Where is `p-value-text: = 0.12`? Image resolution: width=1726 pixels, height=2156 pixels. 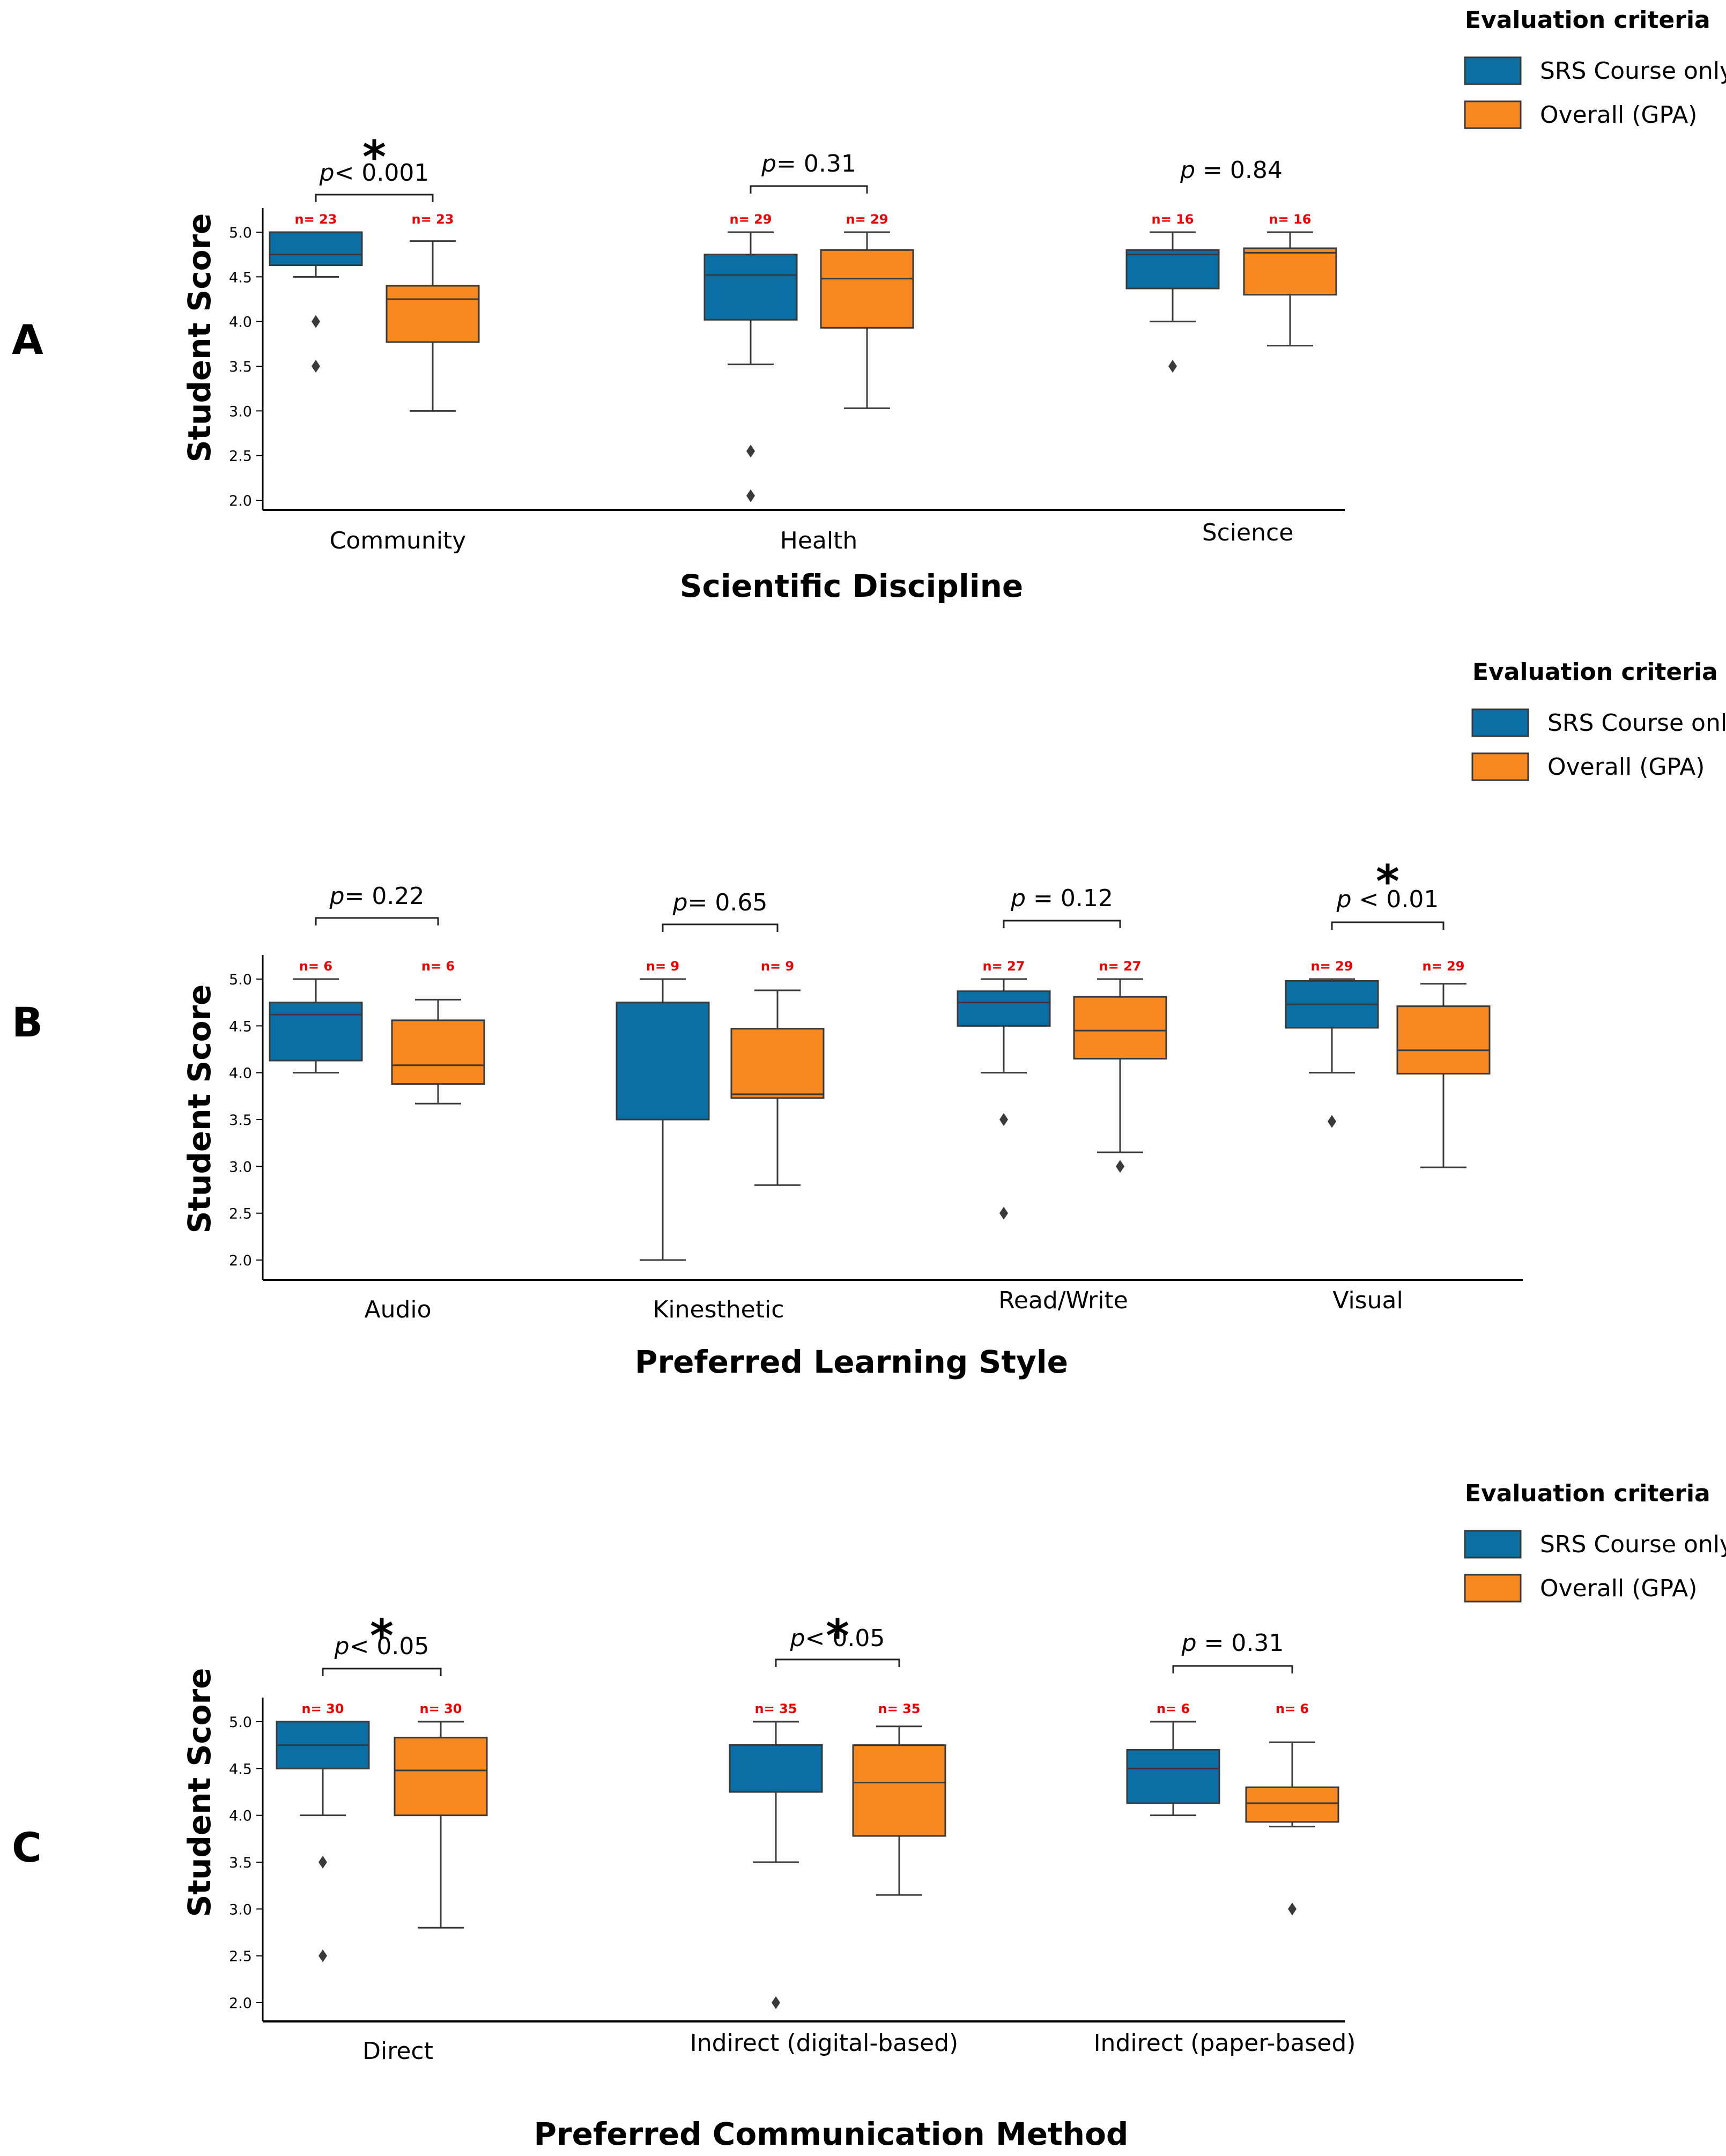 p-value-text: = 0.12 is located at coordinates (1069, 898).